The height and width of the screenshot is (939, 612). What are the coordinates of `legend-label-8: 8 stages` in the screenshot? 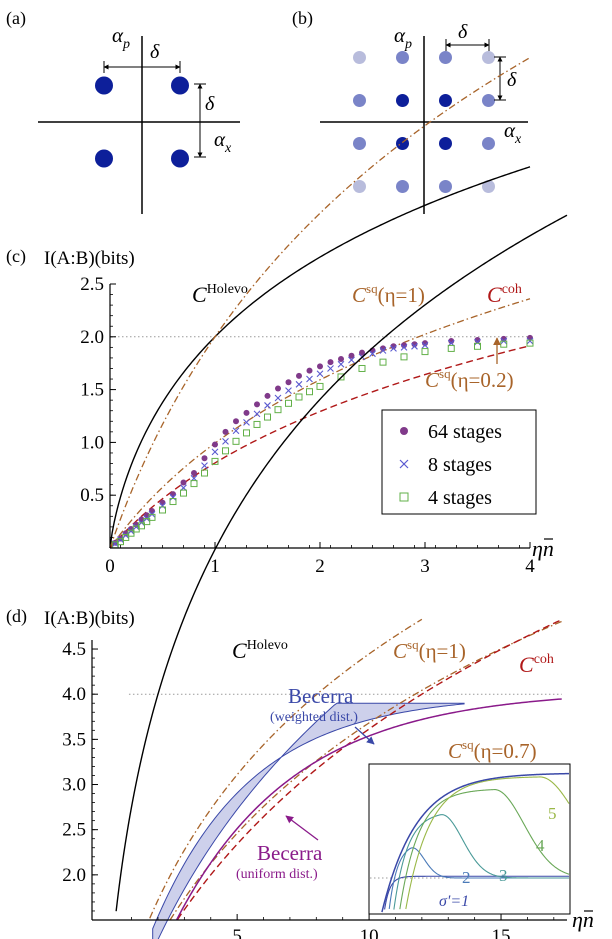 It's located at (460, 465).